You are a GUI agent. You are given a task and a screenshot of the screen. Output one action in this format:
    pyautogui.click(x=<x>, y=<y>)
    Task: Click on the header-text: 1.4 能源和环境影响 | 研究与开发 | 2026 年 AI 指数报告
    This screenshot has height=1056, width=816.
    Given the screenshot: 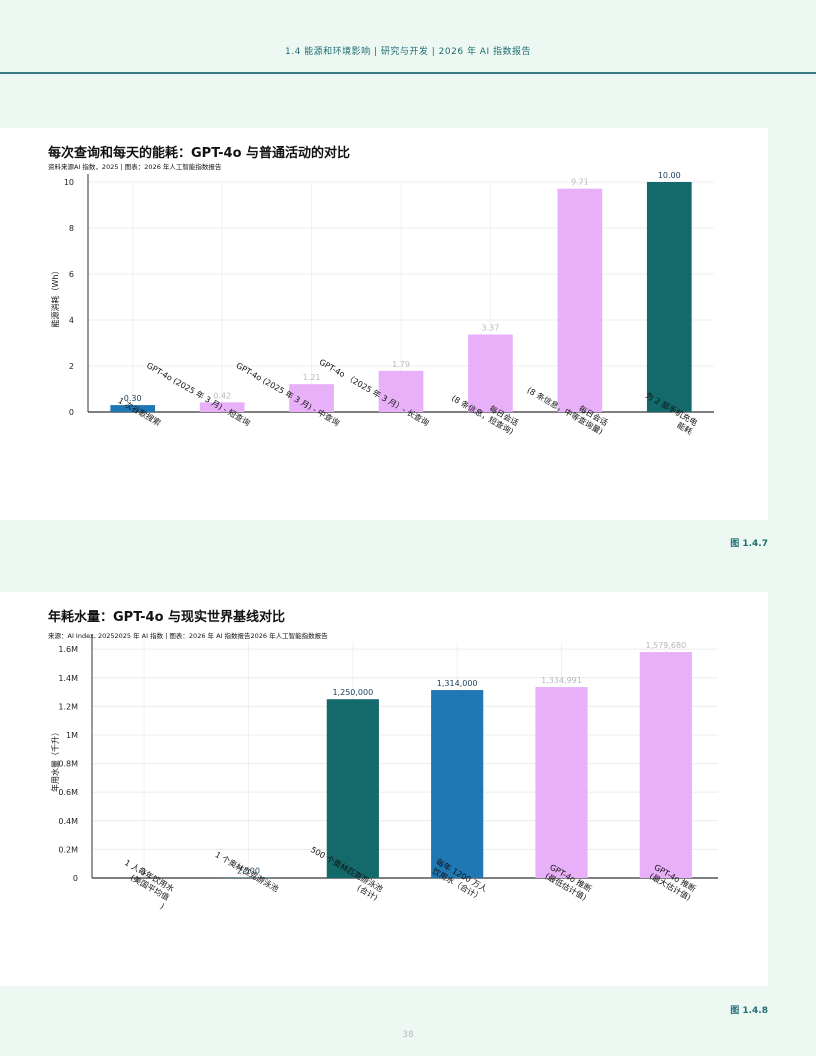 What is the action you would take?
    pyautogui.click(x=408, y=52)
    